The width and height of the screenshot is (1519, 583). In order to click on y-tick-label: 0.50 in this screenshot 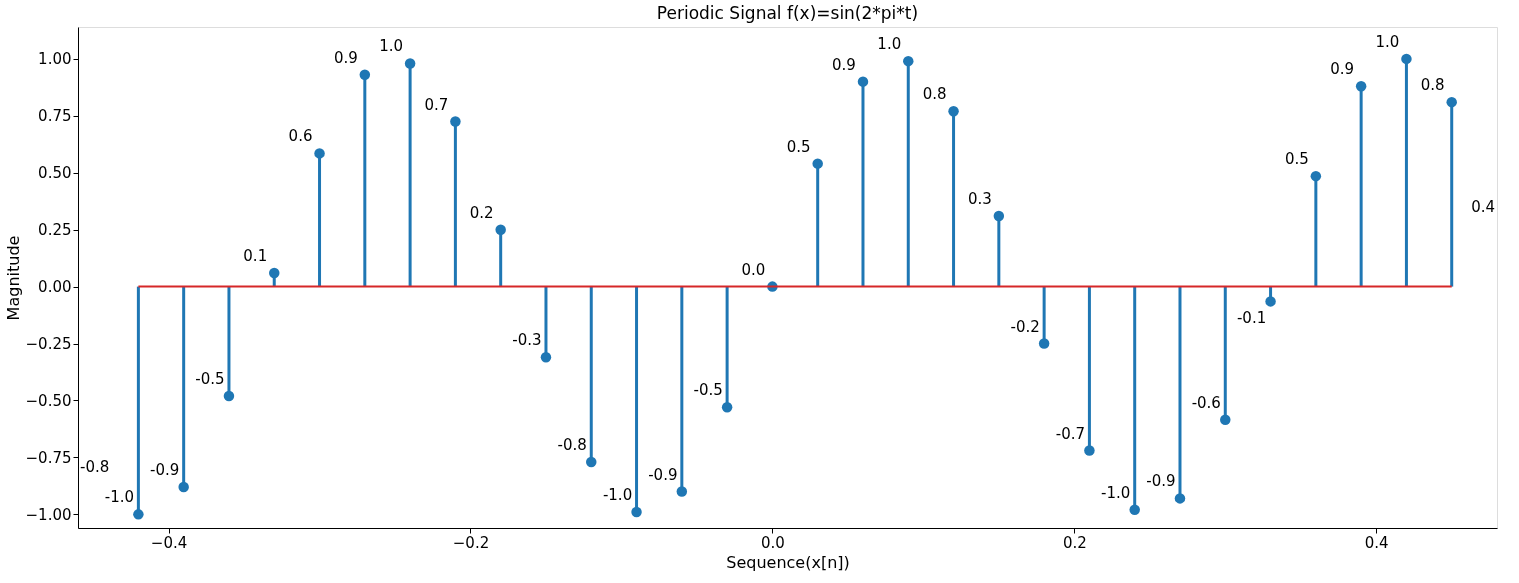, I will do `click(55, 173)`.